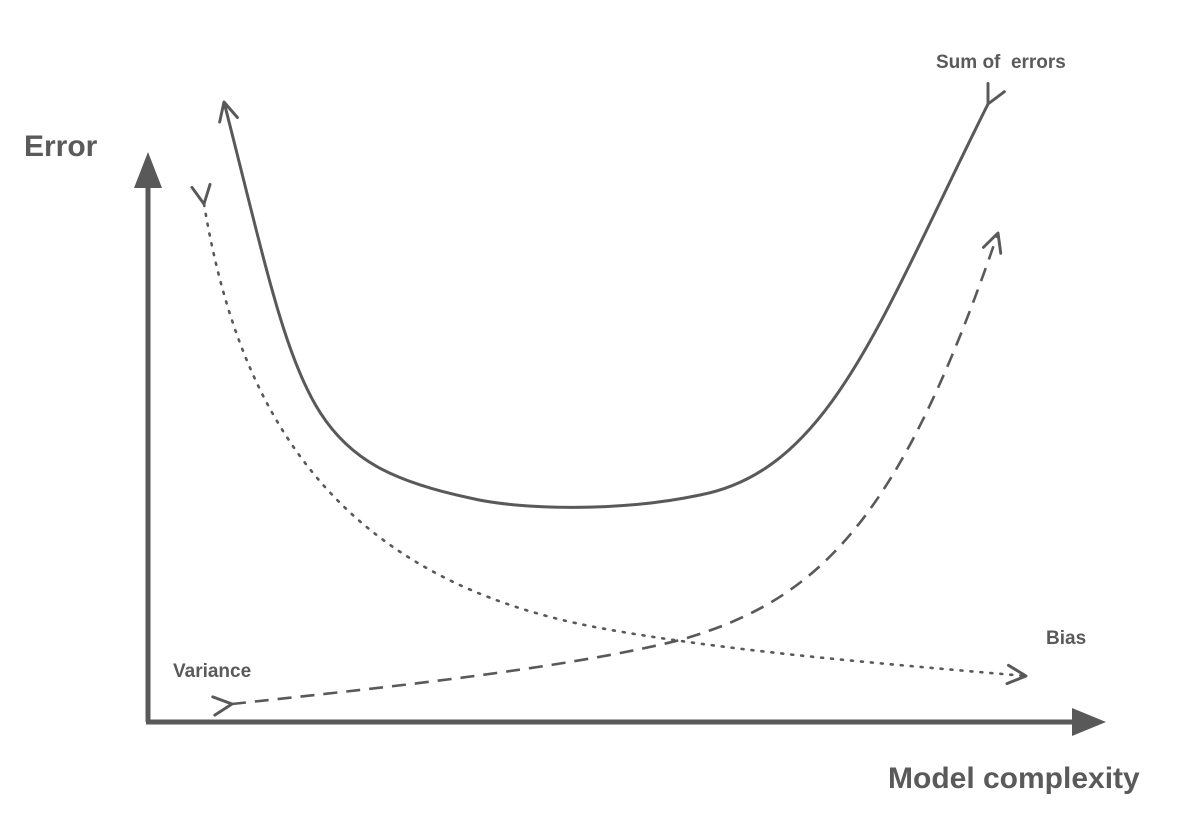 This screenshot has height=824, width=1192. Describe the element at coordinates (1089, 722) in the screenshot. I see `x-axis-arrowhead` at that location.